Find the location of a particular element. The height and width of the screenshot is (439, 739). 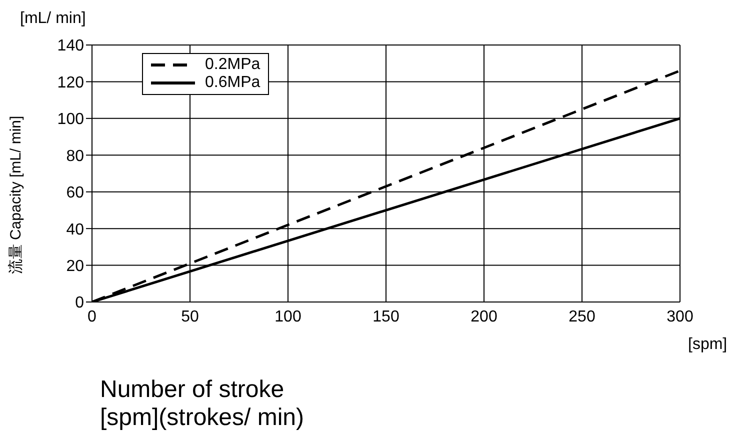

x-tick-label: 100 is located at coordinates (288, 317).